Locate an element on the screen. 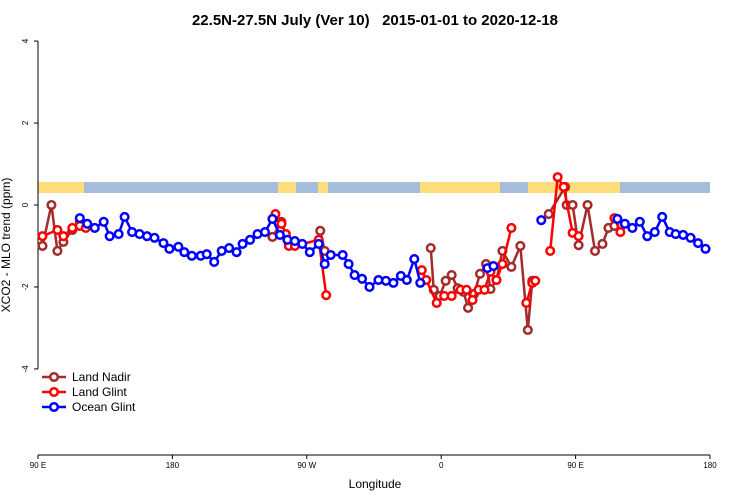 This screenshot has height=500, width=750. legend-label: Ocean Glint is located at coordinates (104, 407).